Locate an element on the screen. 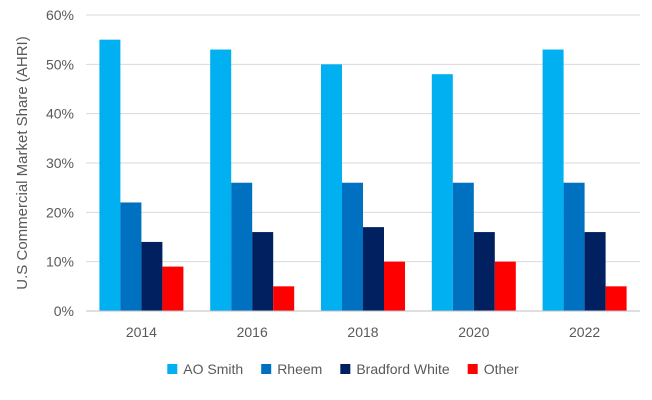 This screenshot has width=652, height=400. legend-swatch-other is located at coordinates (472, 369).